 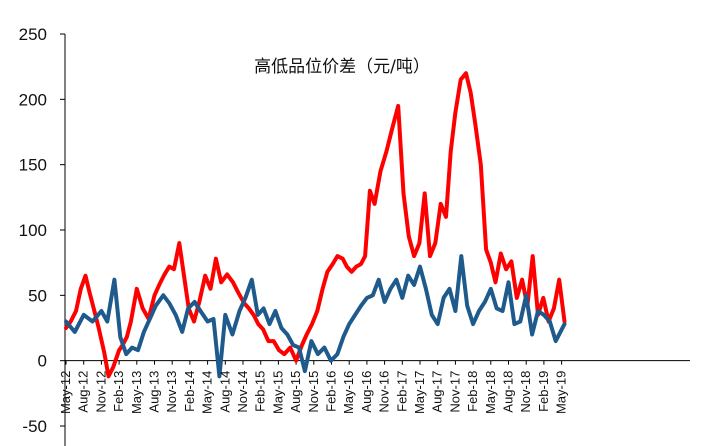 I want to click on x-tick-label: May-15, so click(x=277, y=392).